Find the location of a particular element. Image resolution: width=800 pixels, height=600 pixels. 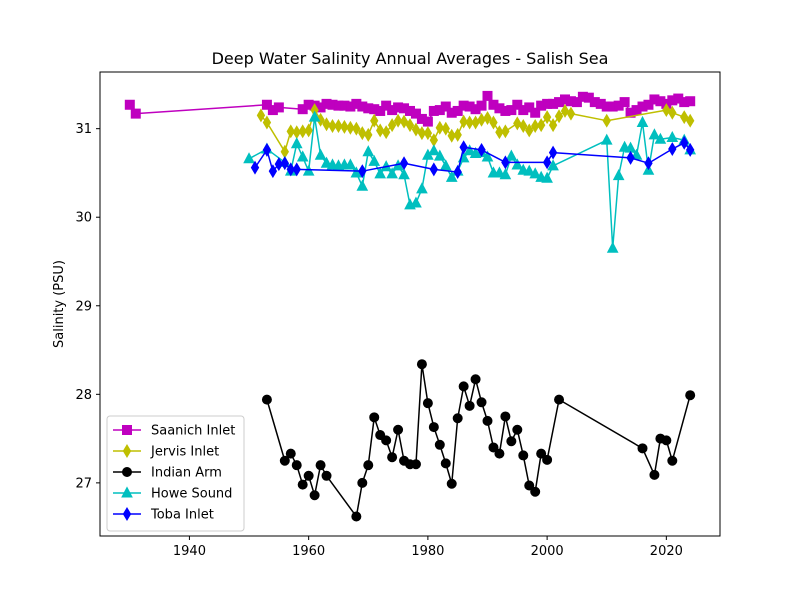

x-tick-label: 2000 is located at coordinates (547, 551).